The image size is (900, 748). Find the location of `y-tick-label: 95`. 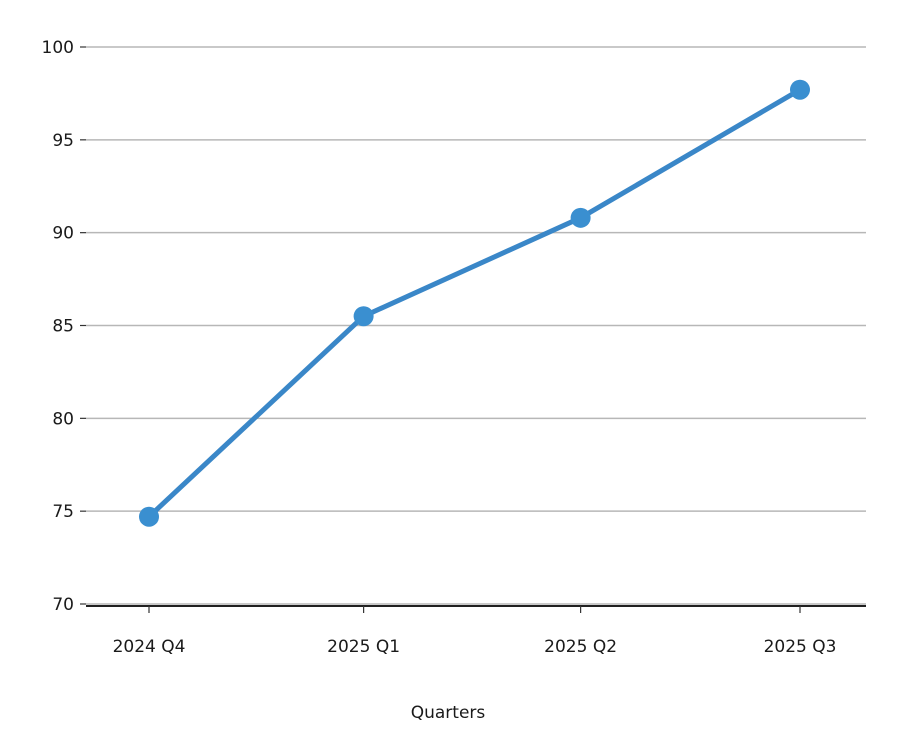

y-tick-label: 95 is located at coordinates (63, 141).